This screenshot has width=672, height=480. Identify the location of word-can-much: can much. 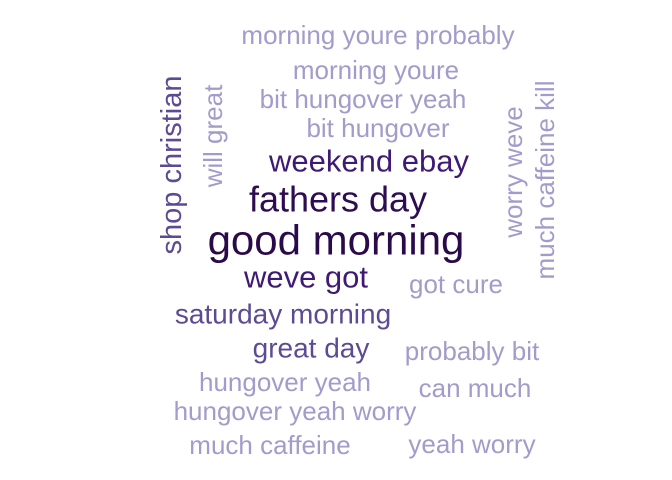
(475, 388).